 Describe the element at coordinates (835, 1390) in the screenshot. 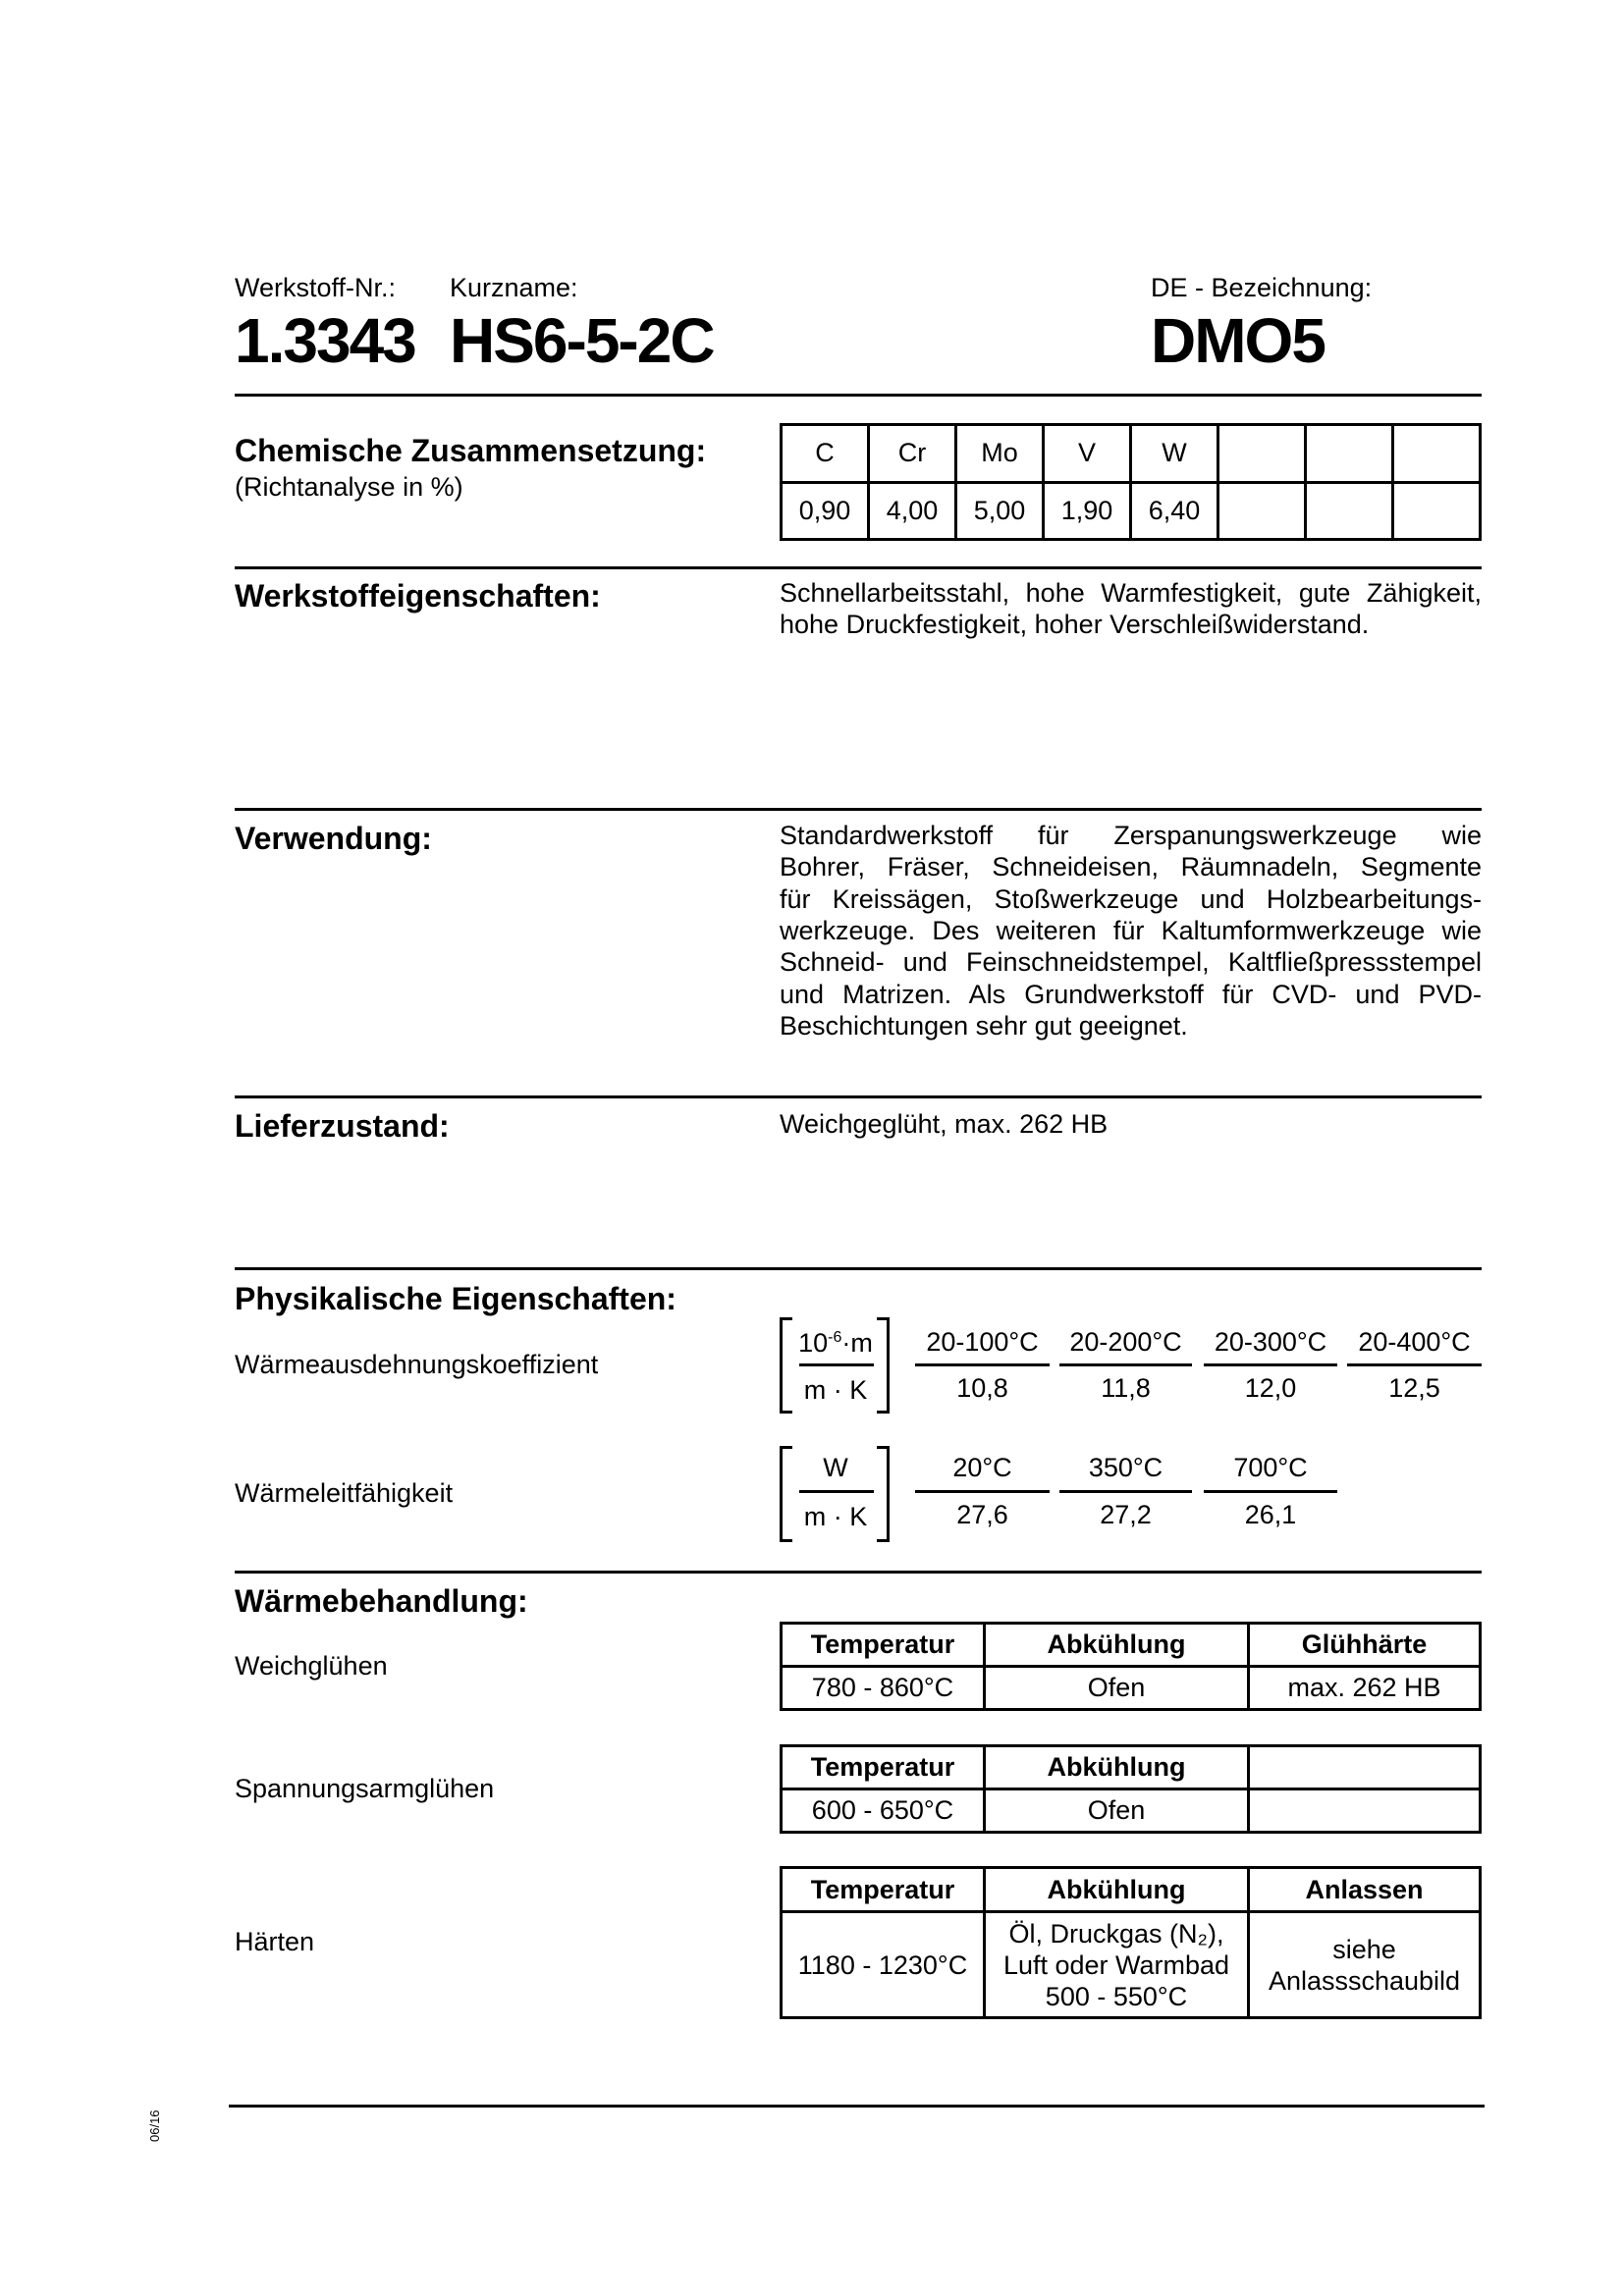

I see `ausdehnung-unit-den: m · K` at that location.